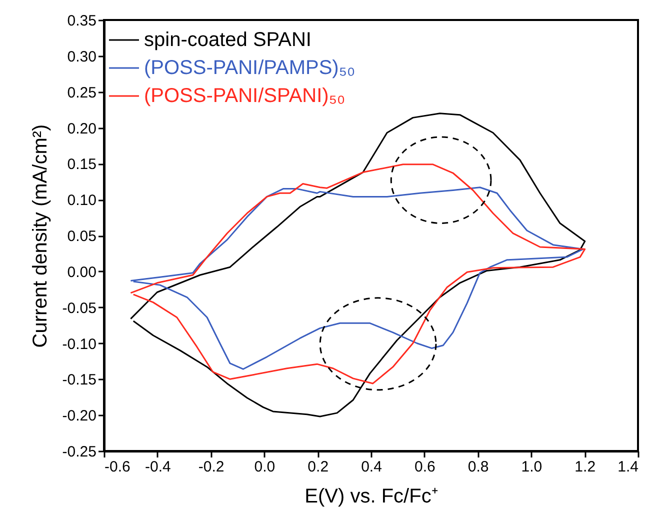 This screenshot has width=651, height=523. I want to click on x-tick-label: -0.6, so click(117, 467).